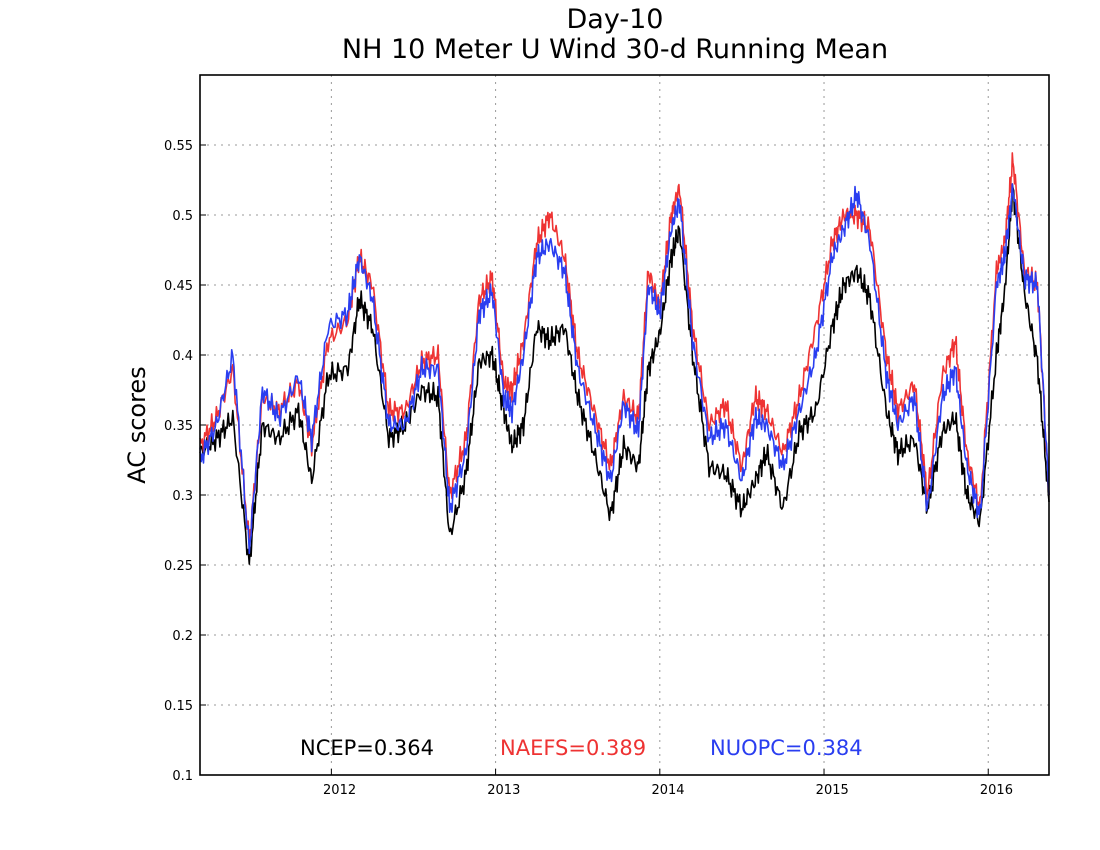 This screenshot has height=850, width=1100. What do you see at coordinates (615, 19) in the screenshot?
I see `chart-title: Day-10` at bounding box center [615, 19].